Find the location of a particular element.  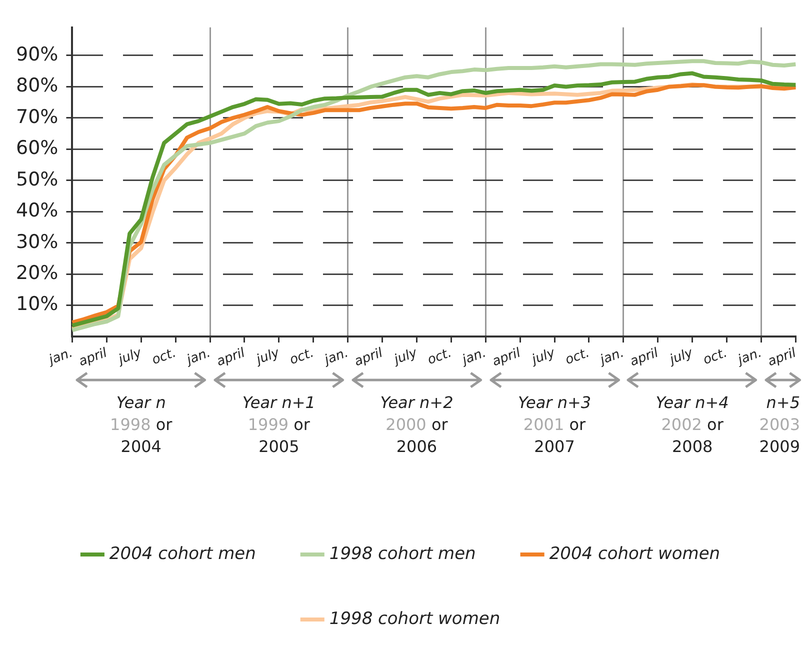

text: Year n+3 is located at coordinates (555, 402).